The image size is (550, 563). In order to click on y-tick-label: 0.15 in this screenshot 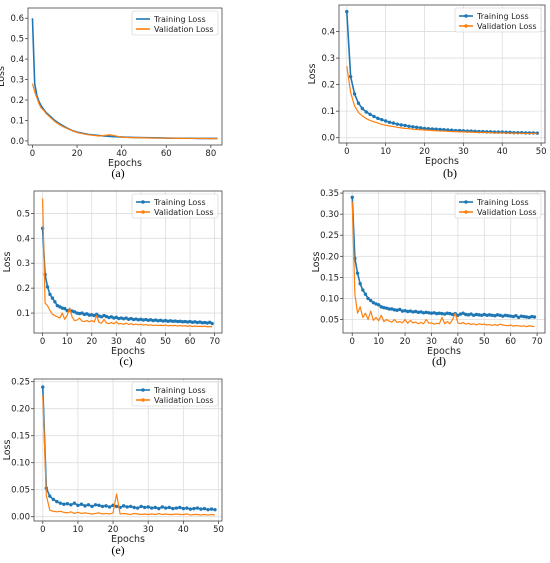, I will do `click(20, 437)`.